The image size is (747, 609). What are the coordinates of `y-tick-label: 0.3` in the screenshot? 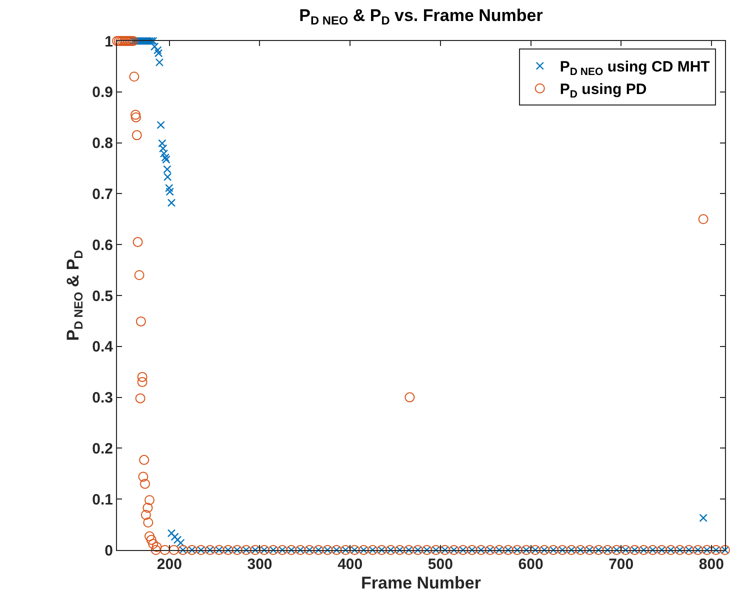 It's located at (102, 398).